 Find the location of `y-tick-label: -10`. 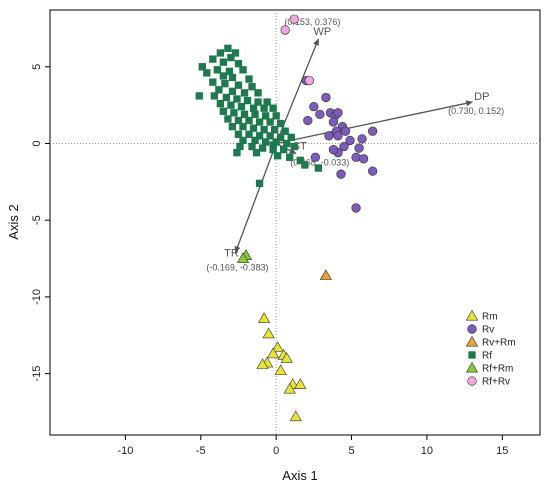

y-tick-label: -10 is located at coordinates (37, 297).